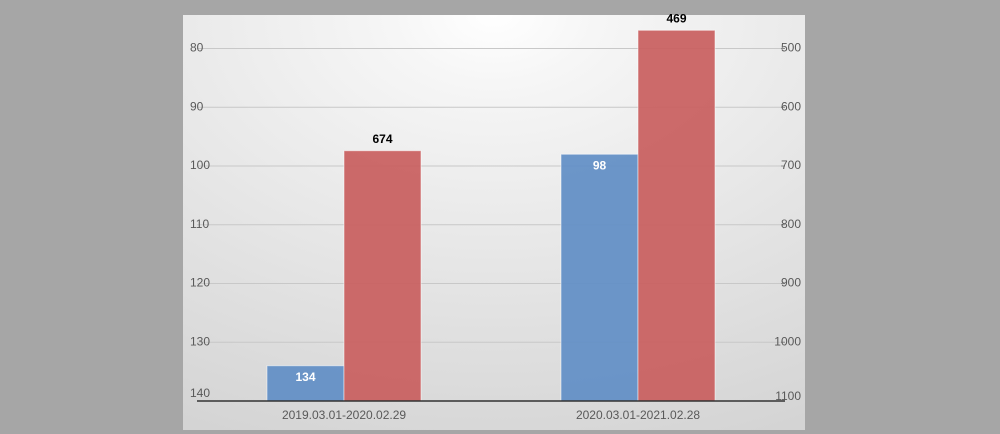 The image size is (1000, 434). What do you see at coordinates (791, 48) in the screenshot?
I see `y2-tick-label: 500` at bounding box center [791, 48].